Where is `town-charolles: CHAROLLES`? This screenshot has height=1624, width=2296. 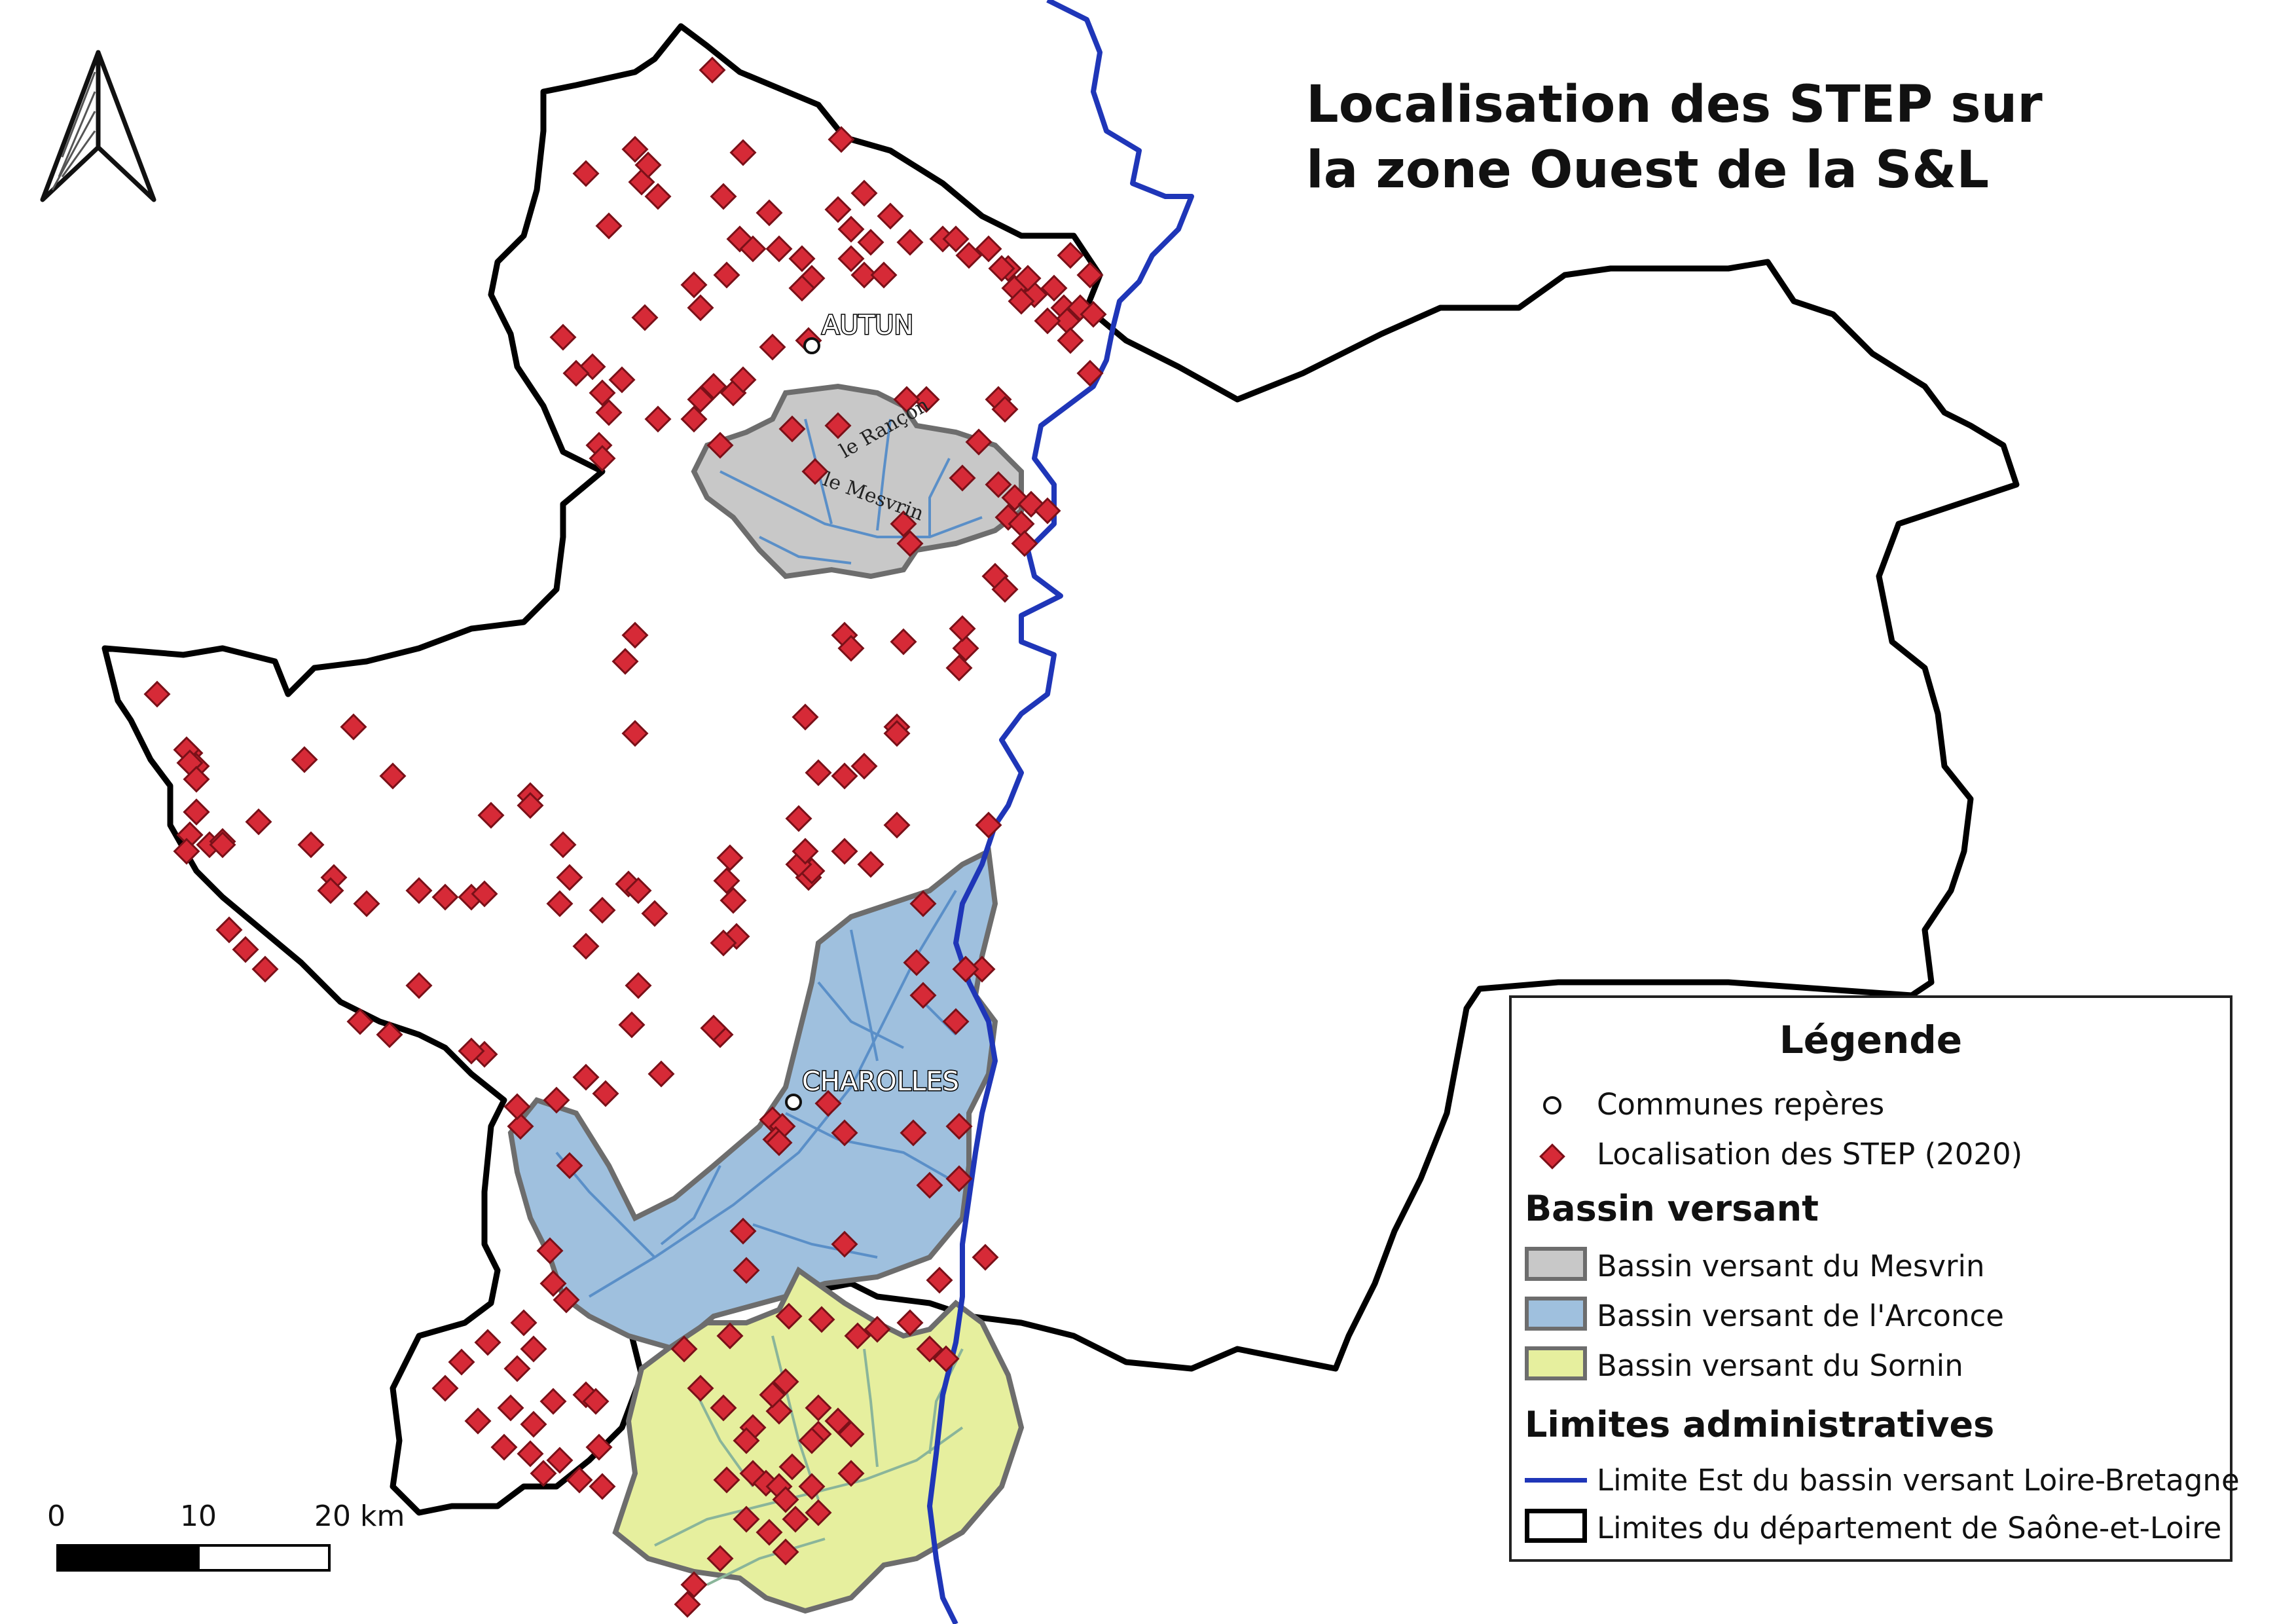 town-charolles: CHAROLLES is located at coordinates (872, 1088).